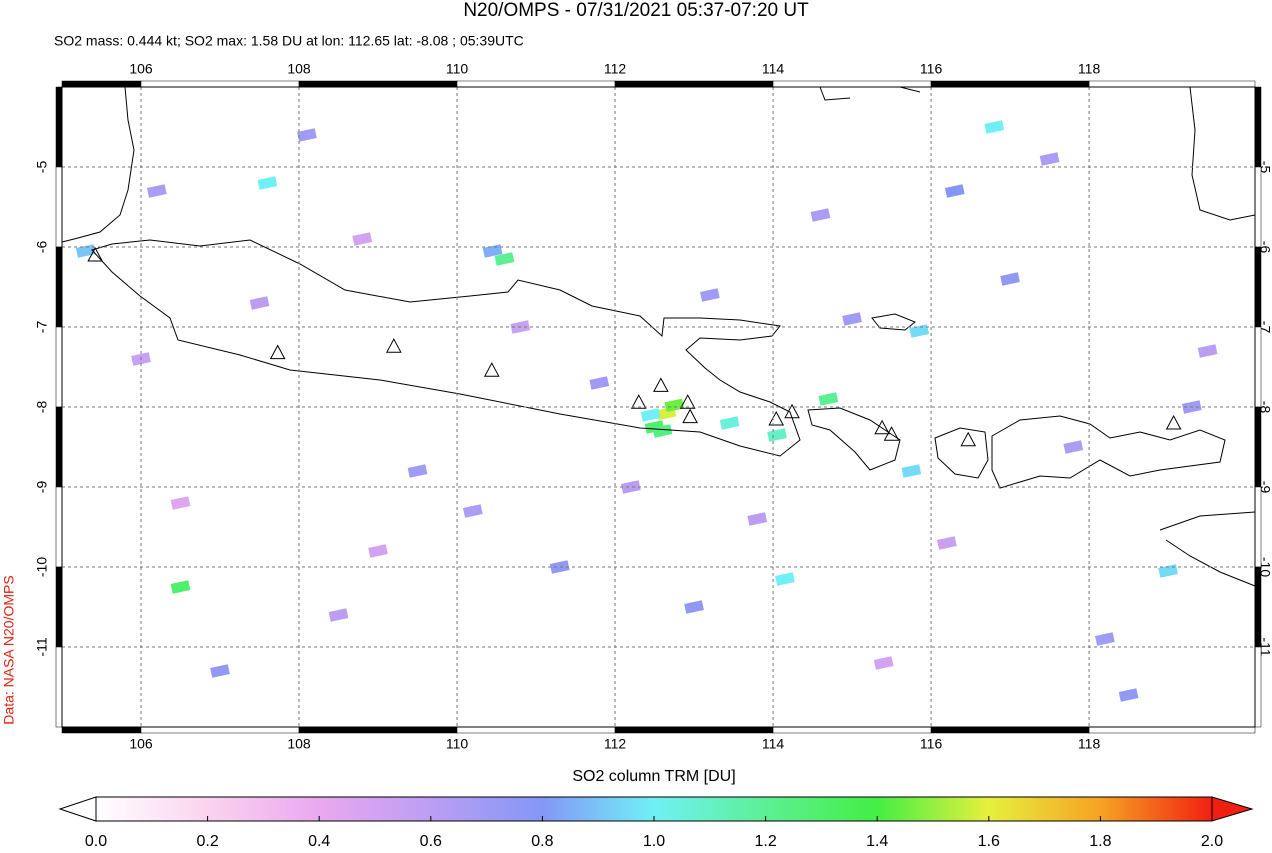 Image resolution: width=1272 pixels, height=853 pixels. What do you see at coordinates (636, 10) in the screenshot?
I see `chart-title: N20/OMPS - 07/31/2021 05:37-07:20 UT` at bounding box center [636, 10].